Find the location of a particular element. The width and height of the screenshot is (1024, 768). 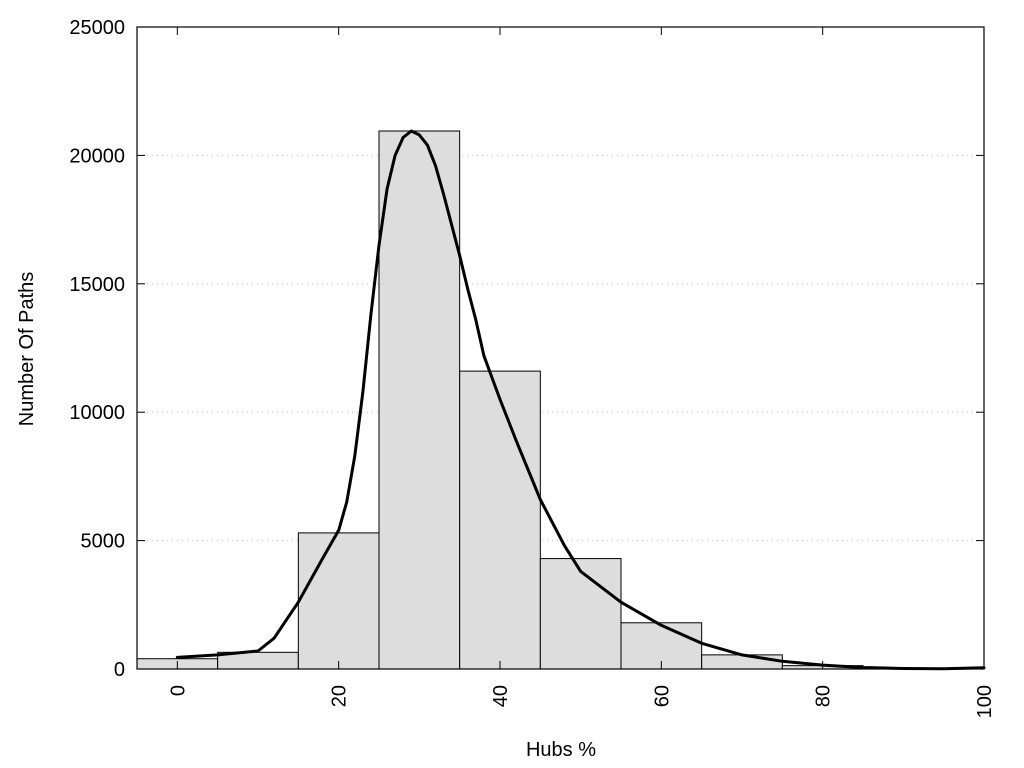

x-tick-label: 80 is located at coordinates (824, 696).